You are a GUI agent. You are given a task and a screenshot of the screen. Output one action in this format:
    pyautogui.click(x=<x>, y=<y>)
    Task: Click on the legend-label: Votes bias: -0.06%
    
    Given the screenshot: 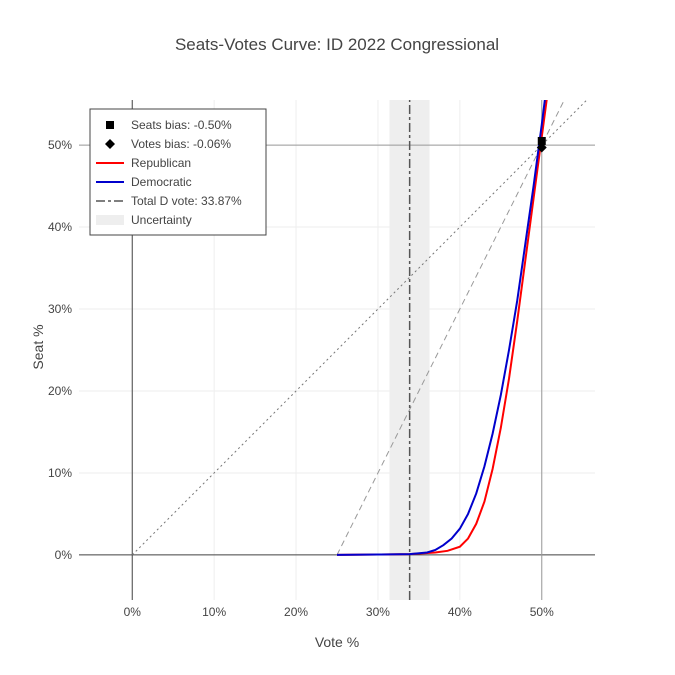 What is the action you would take?
    pyautogui.click(x=181, y=144)
    